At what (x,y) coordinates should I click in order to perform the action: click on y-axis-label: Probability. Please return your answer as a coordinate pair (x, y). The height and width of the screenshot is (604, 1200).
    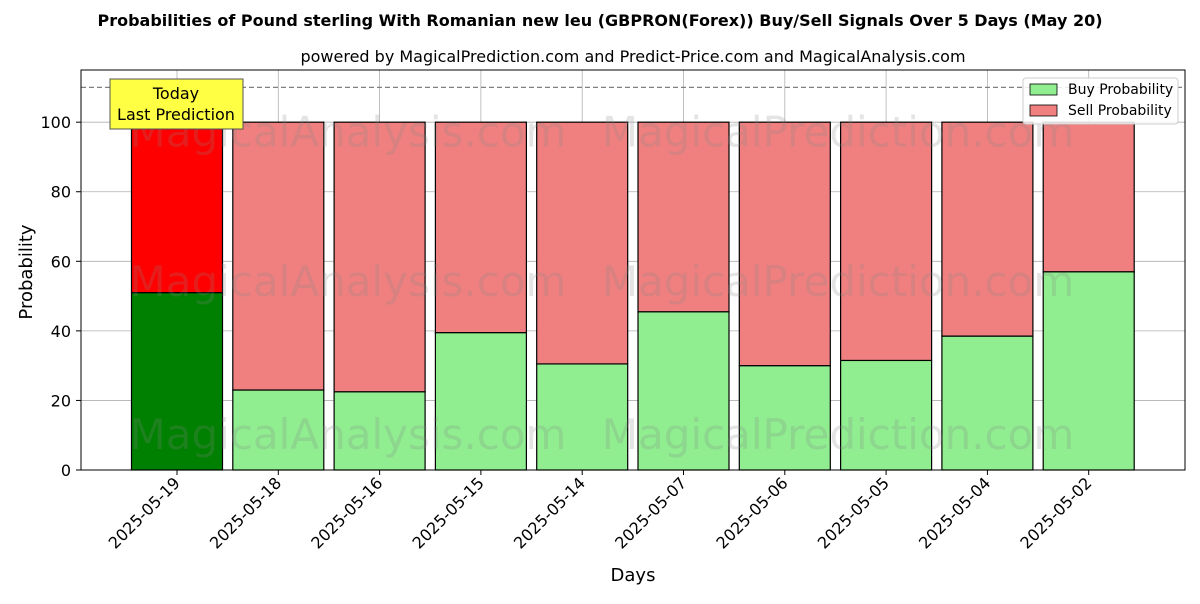
    Looking at the image, I should click on (26, 271).